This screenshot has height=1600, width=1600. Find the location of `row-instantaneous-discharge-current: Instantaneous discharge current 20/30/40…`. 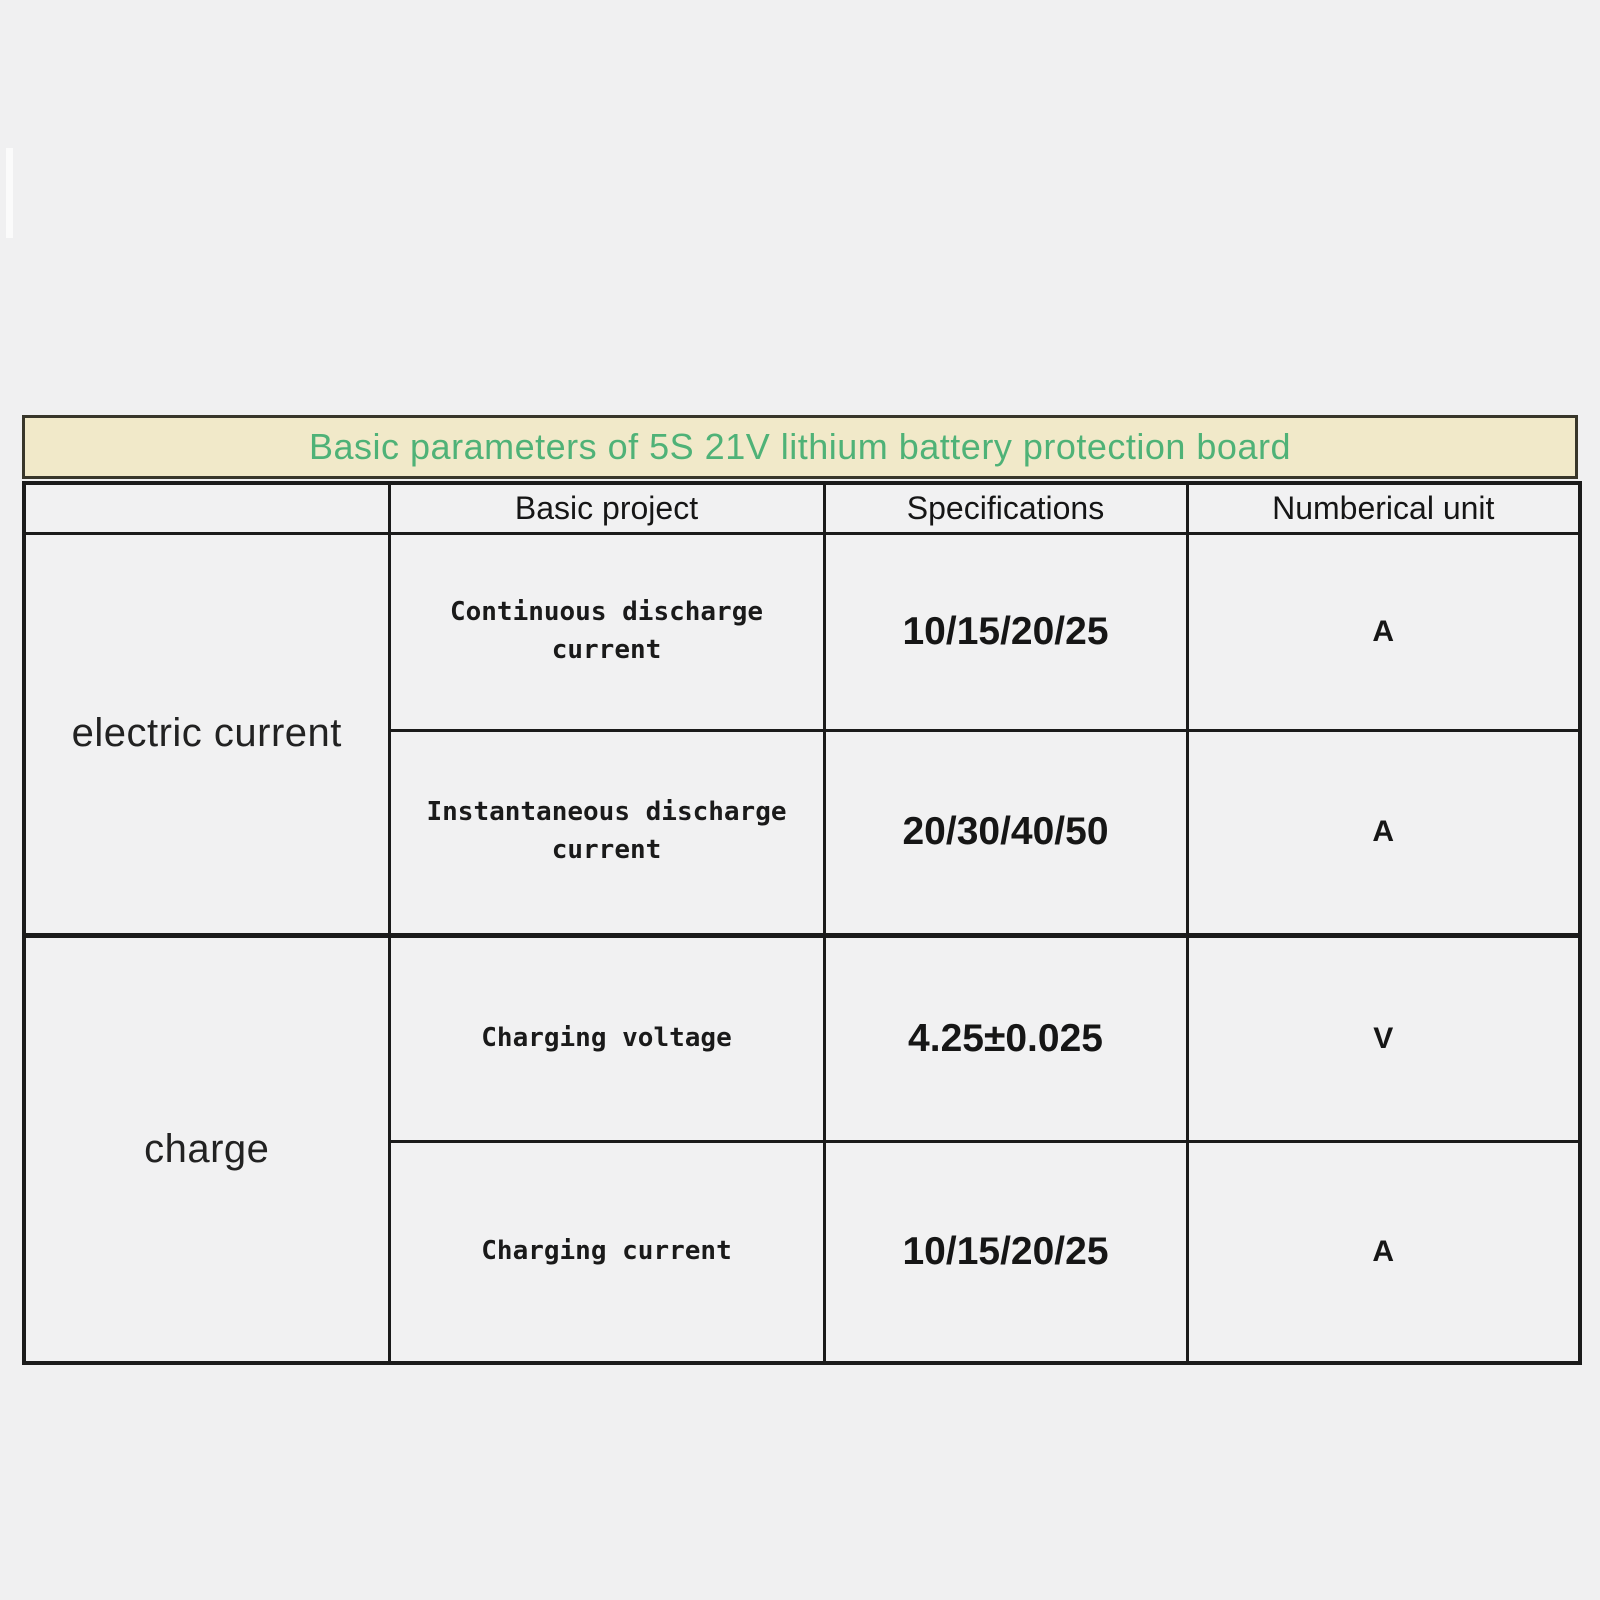

row-instantaneous-discharge-current: Instantaneous discharge current 20/30/40… is located at coordinates (803, 832).